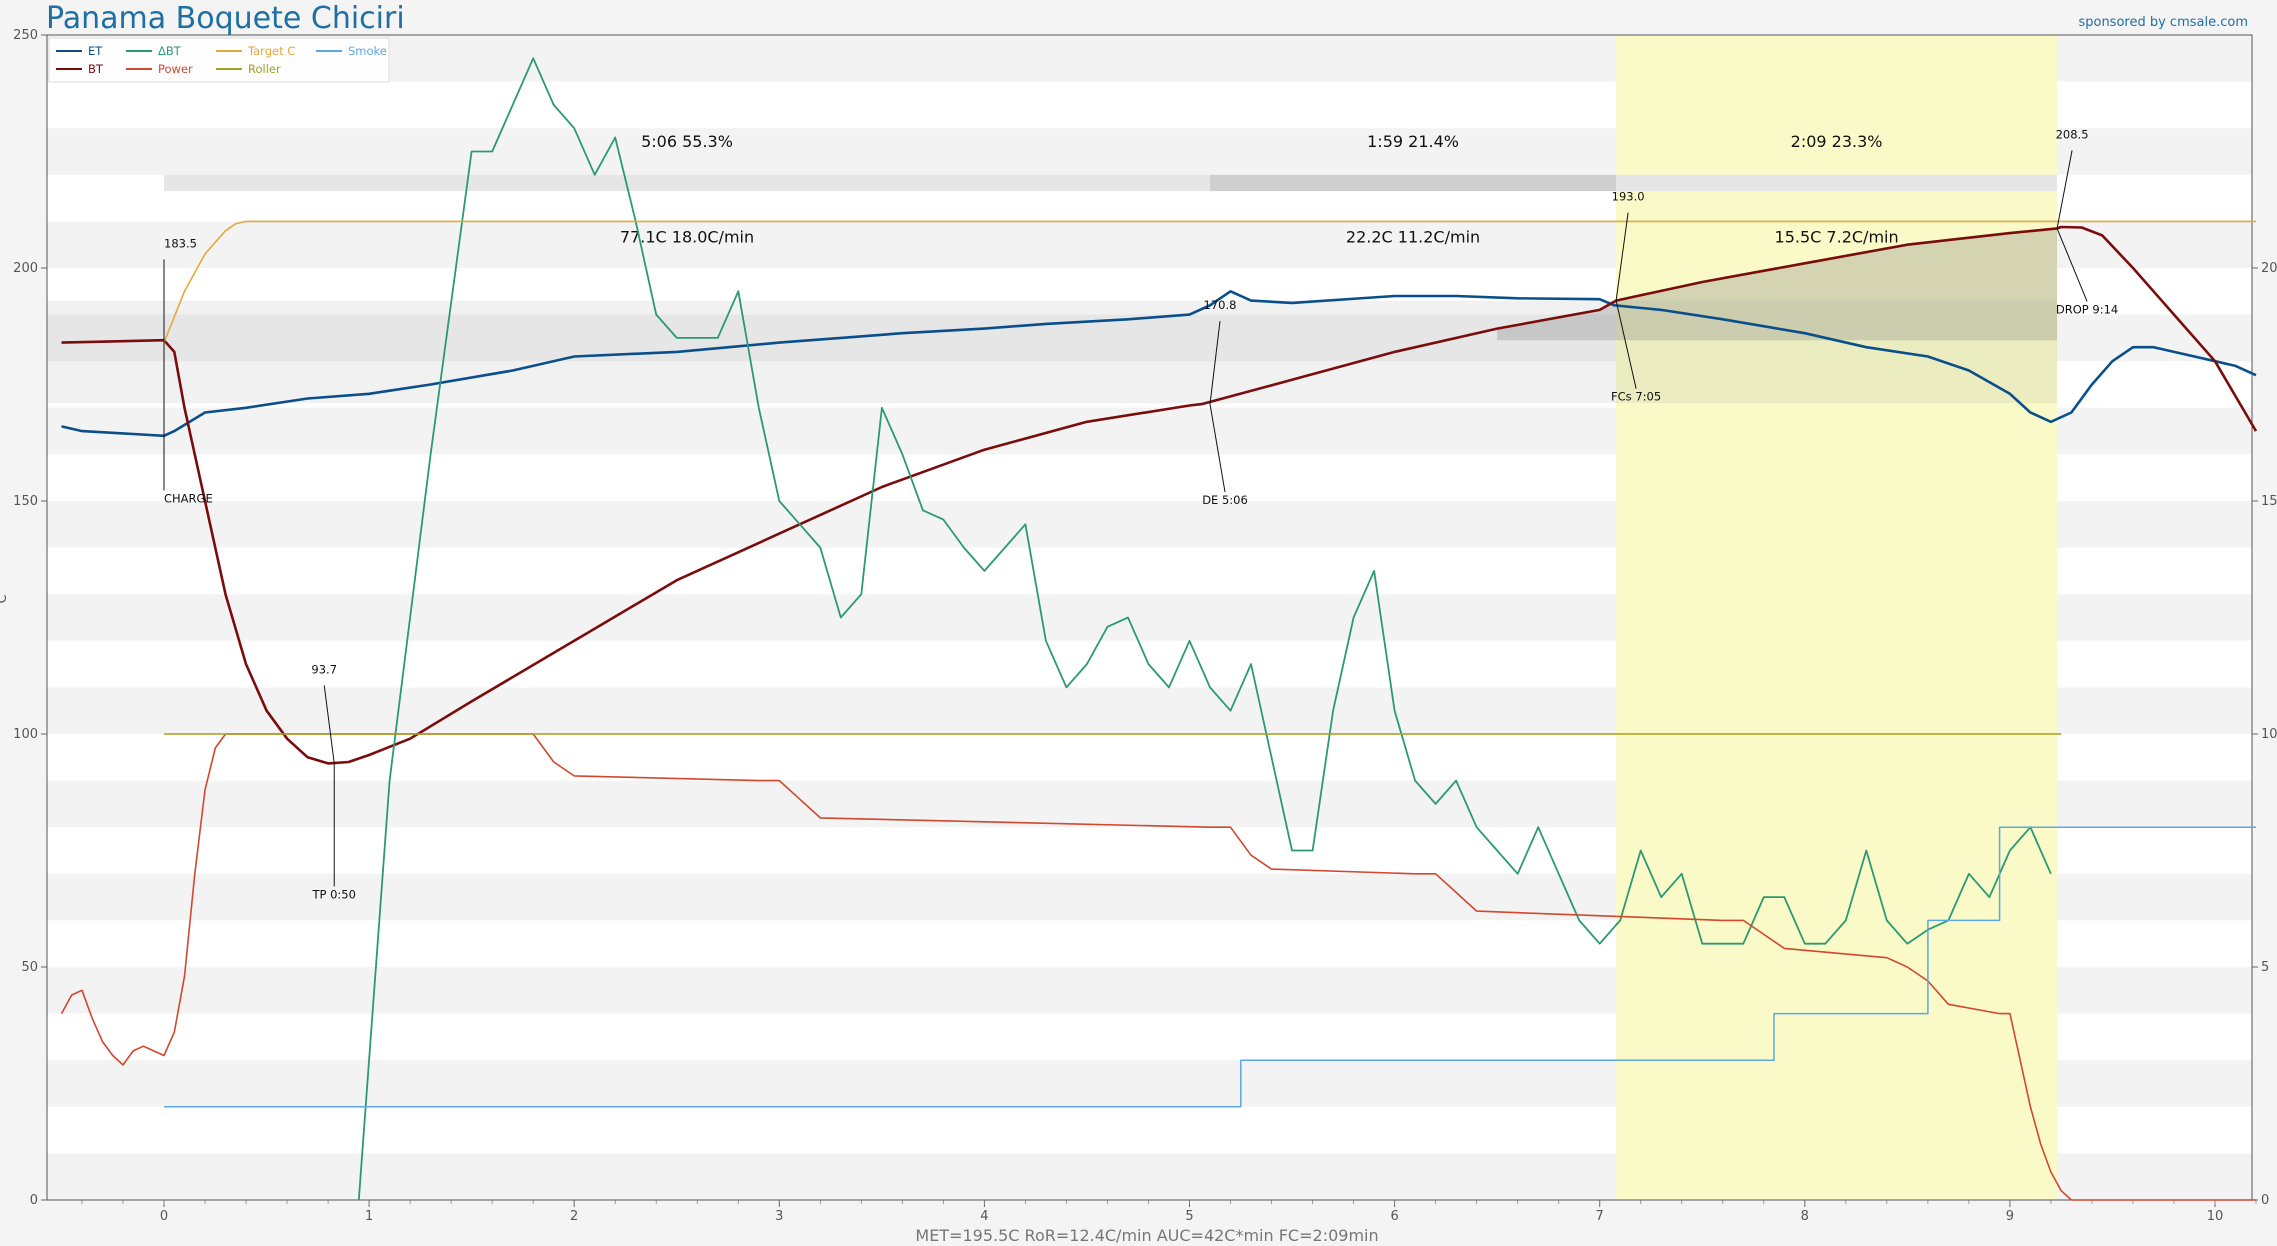 The height and width of the screenshot is (1246, 2277). Describe the element at coordinates (1225, 500) in the screenshot. I see `event-label: DE 5:06` at that location.